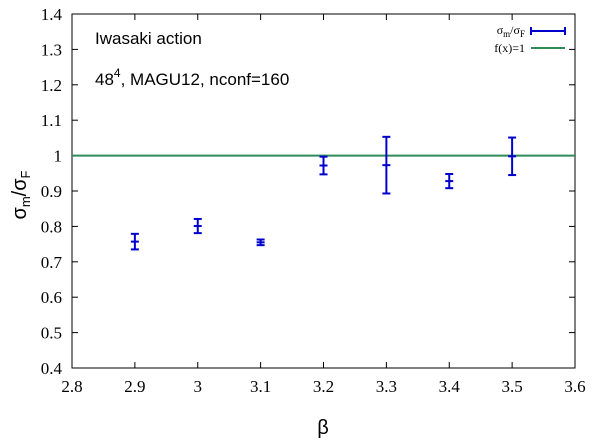 Image resolution: width=594 pixels, height=441 pixels. What do you see at coordinates (134, 386) in the screenshot?
I see `x-tick-label: 2.9` at bounding box center [134, 386].